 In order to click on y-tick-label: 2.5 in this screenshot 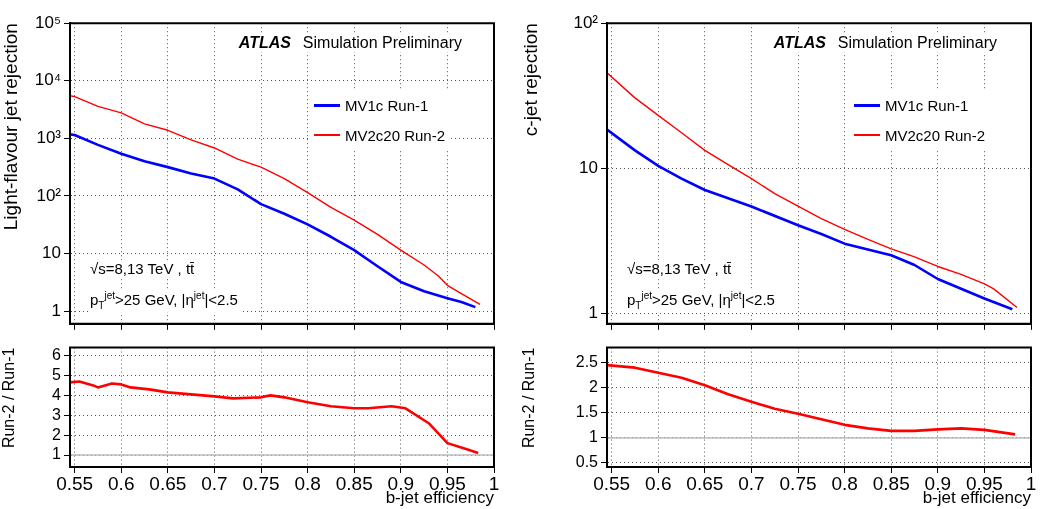, I will do `click(587, 362)`.